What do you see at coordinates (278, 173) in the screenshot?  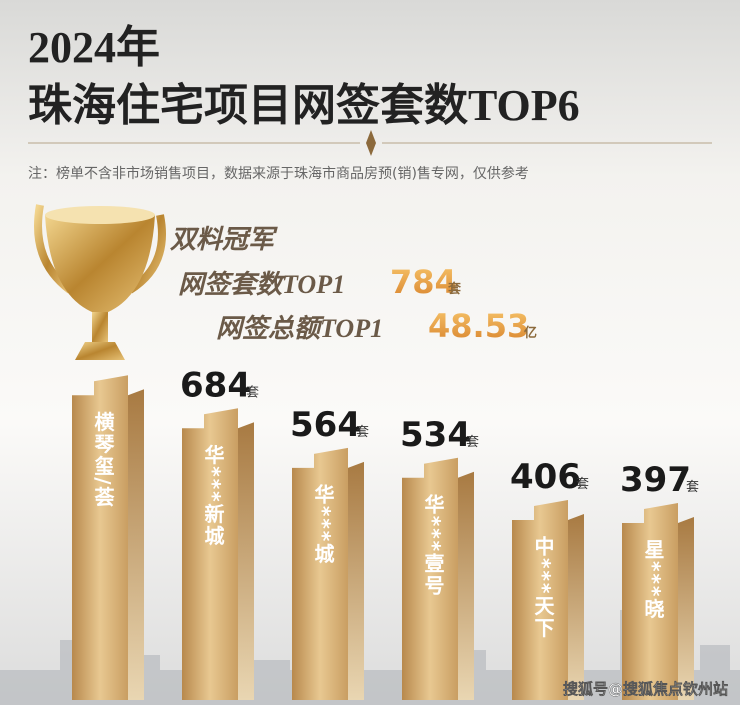 I see `note: 注：榜单不含非市场销售项目，数据来源于珠海市商品房预(销)售专网，仅供参考` at bounding box center [278, 173].